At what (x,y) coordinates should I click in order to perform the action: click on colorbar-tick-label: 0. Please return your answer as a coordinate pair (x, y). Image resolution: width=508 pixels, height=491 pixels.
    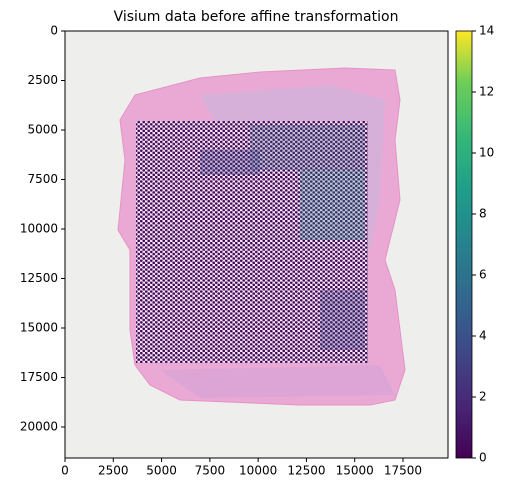
    Looking at the image, I should click on (483, 458).